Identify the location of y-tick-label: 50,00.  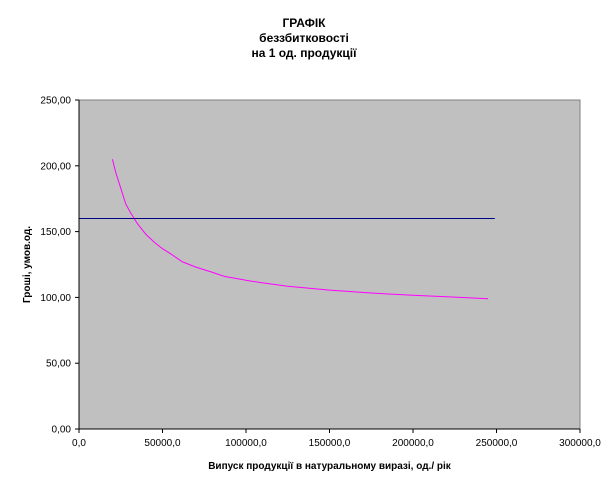
(58, 364).